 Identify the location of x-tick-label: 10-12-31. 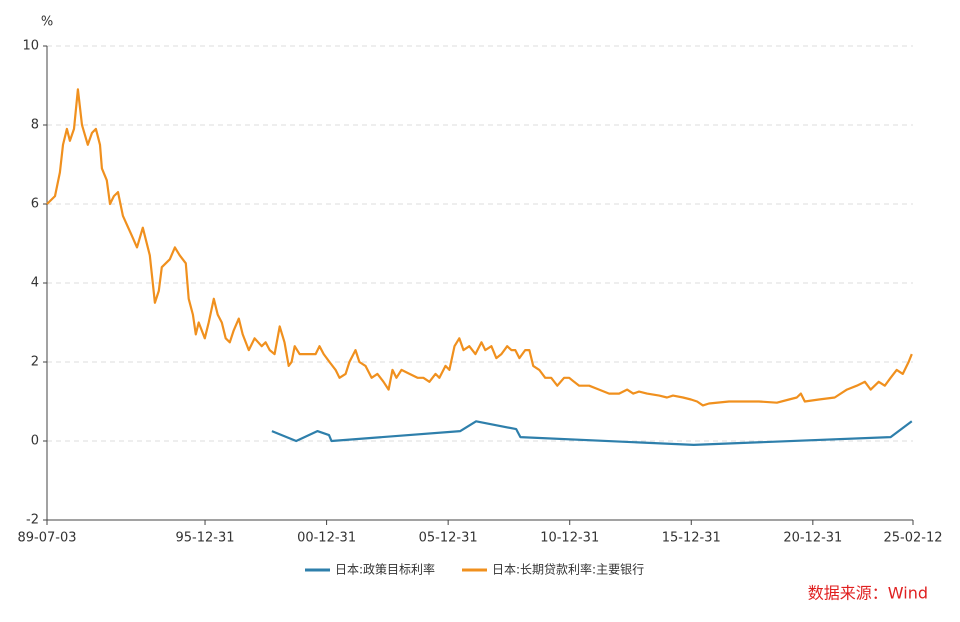
(569, 538).